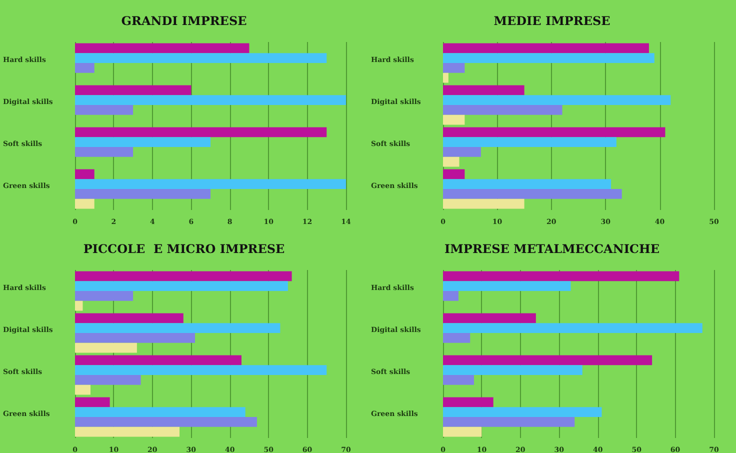 The width and height of the screenshot is (736, 453). Describe the element at coordinates (184, 21) in the screenshot. I see `chart-title: GRANDI IMPRESE` at that location.